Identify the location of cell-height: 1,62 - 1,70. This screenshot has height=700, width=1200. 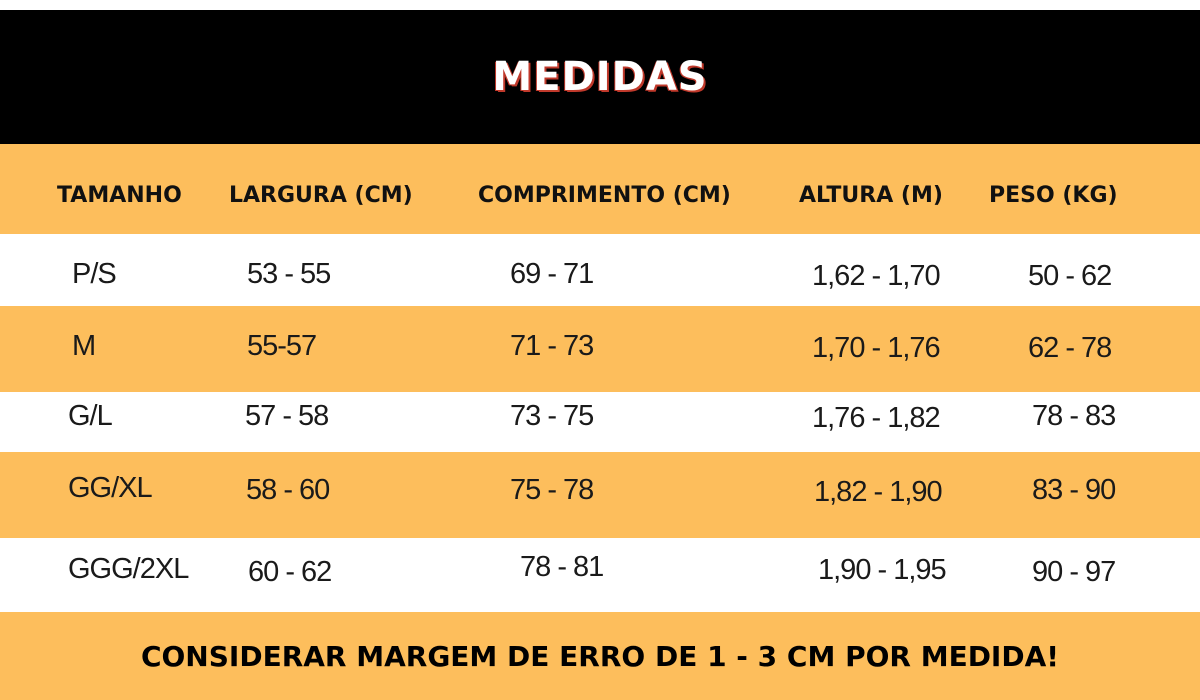
(876, 276).